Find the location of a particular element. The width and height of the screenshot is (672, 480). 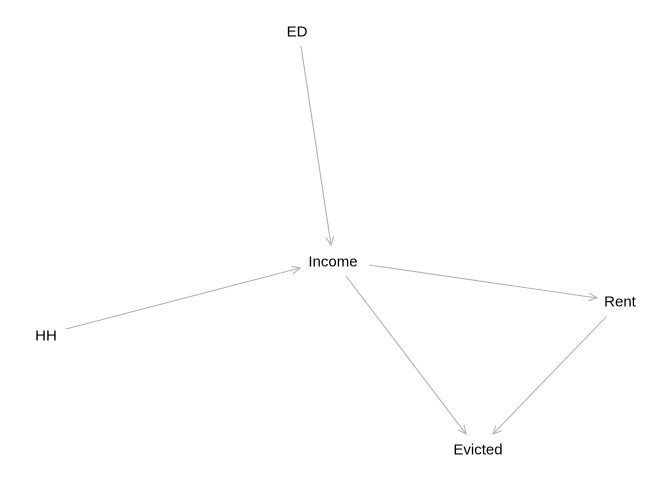

edge-income-to-rent is located at coordinates (483, 283).